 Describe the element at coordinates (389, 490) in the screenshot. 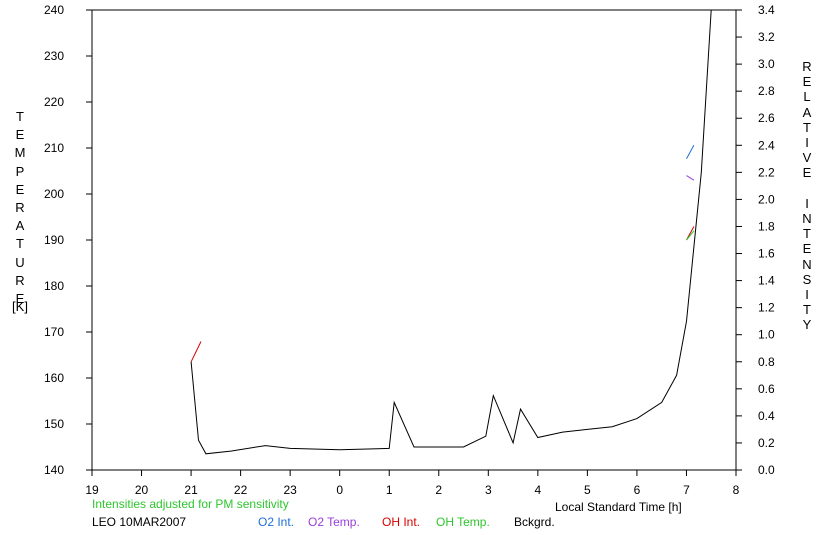

I see `x-tick-label: 1` at that location.